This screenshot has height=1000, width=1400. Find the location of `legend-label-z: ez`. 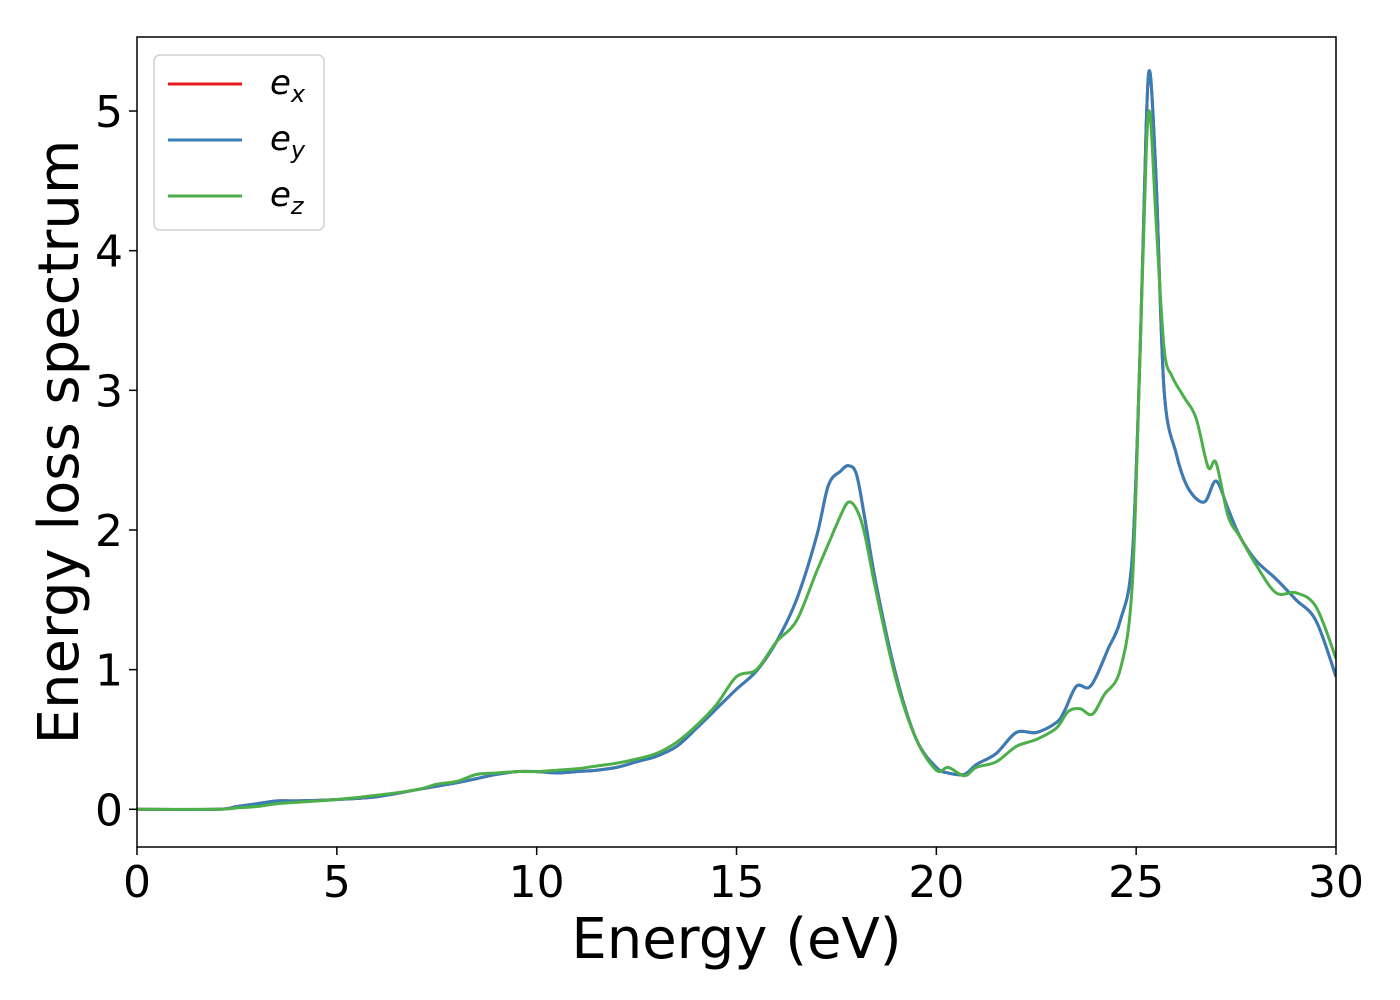

legend-label-z: ez is located at coordinates (287, 197).